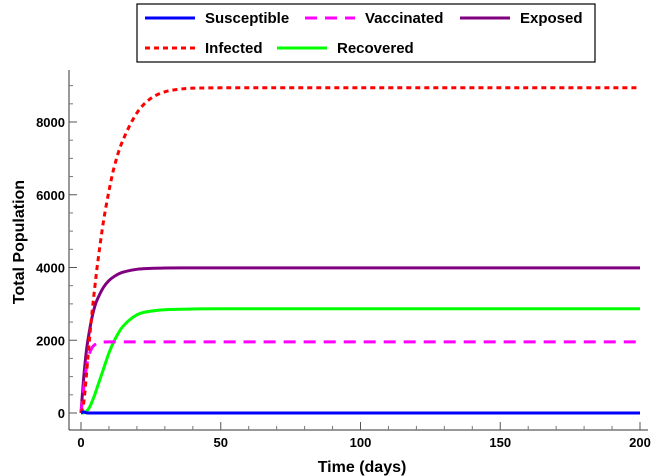  What do you see at coordinates (360, 412) in the screenshot?
I see `series-line-susceptible` at bounding box center [360, 412].